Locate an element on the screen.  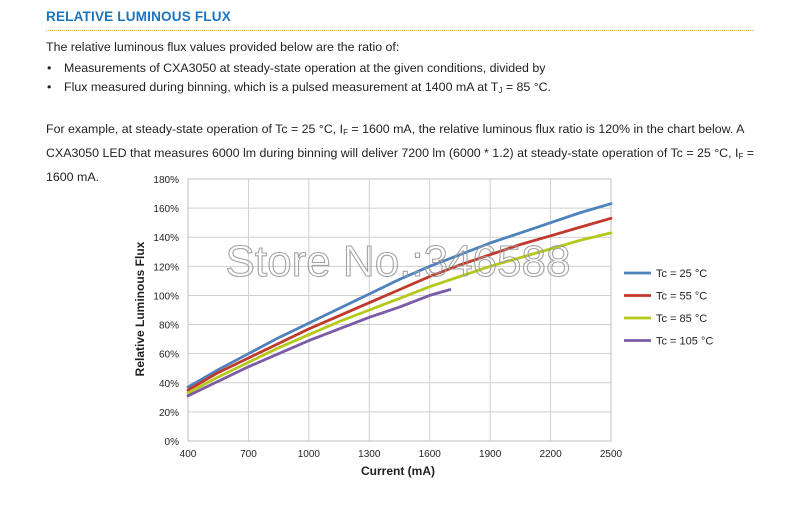
y-tick-label: 60% is located at coordinates (169, 355).